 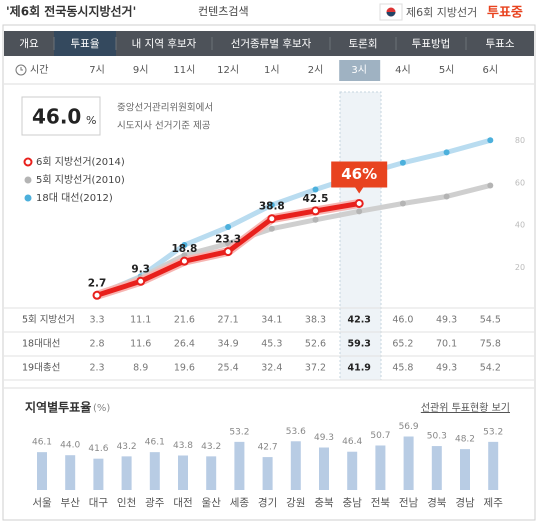 I want to click on summary-unit: %, so click(x=91, y=120).